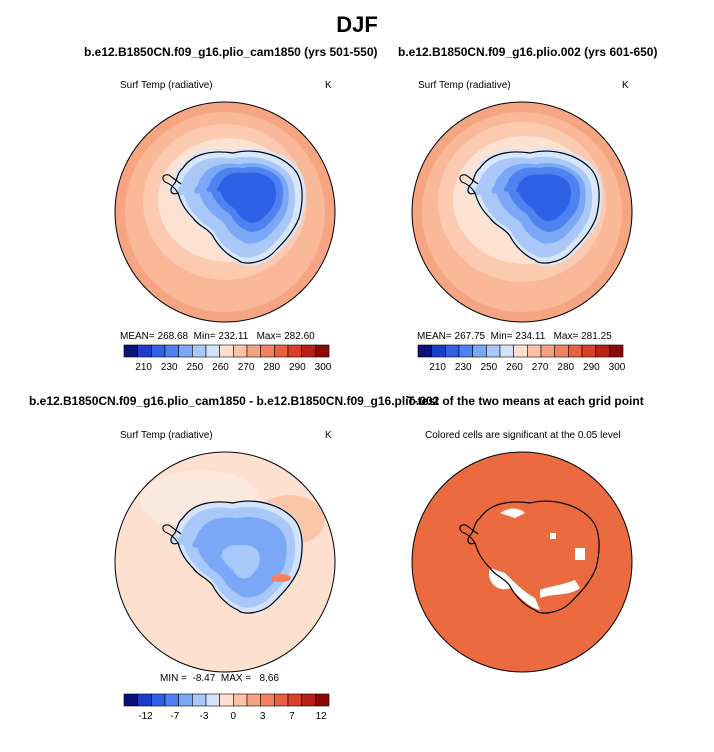 The height and width of the screenshot is (752, 714). Describe the element at coordinates (246, 367) in the screenshot. I see `cb1-tick-label: 270` at that location.